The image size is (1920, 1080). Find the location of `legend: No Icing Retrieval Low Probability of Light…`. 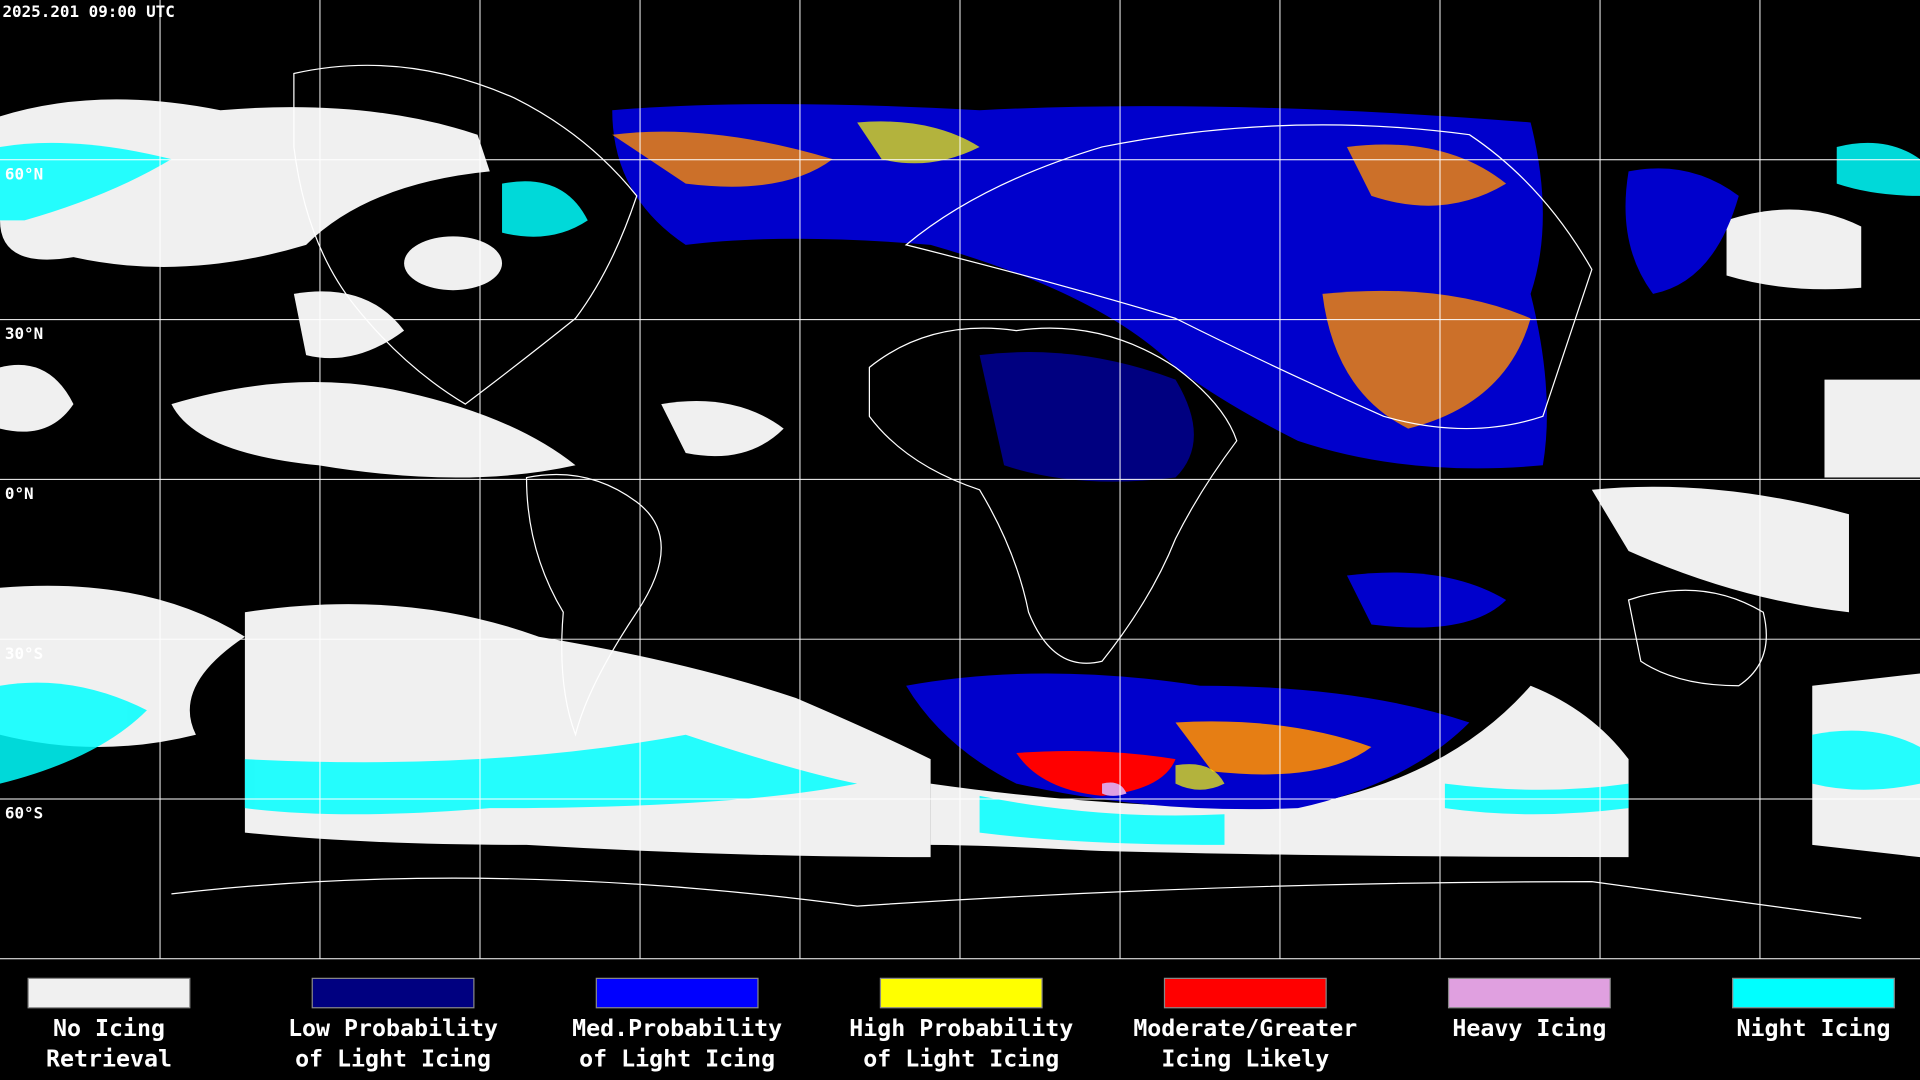

legend: No Icing Retrieval Low Probability of Light… is located at coordinates (961, 1025).